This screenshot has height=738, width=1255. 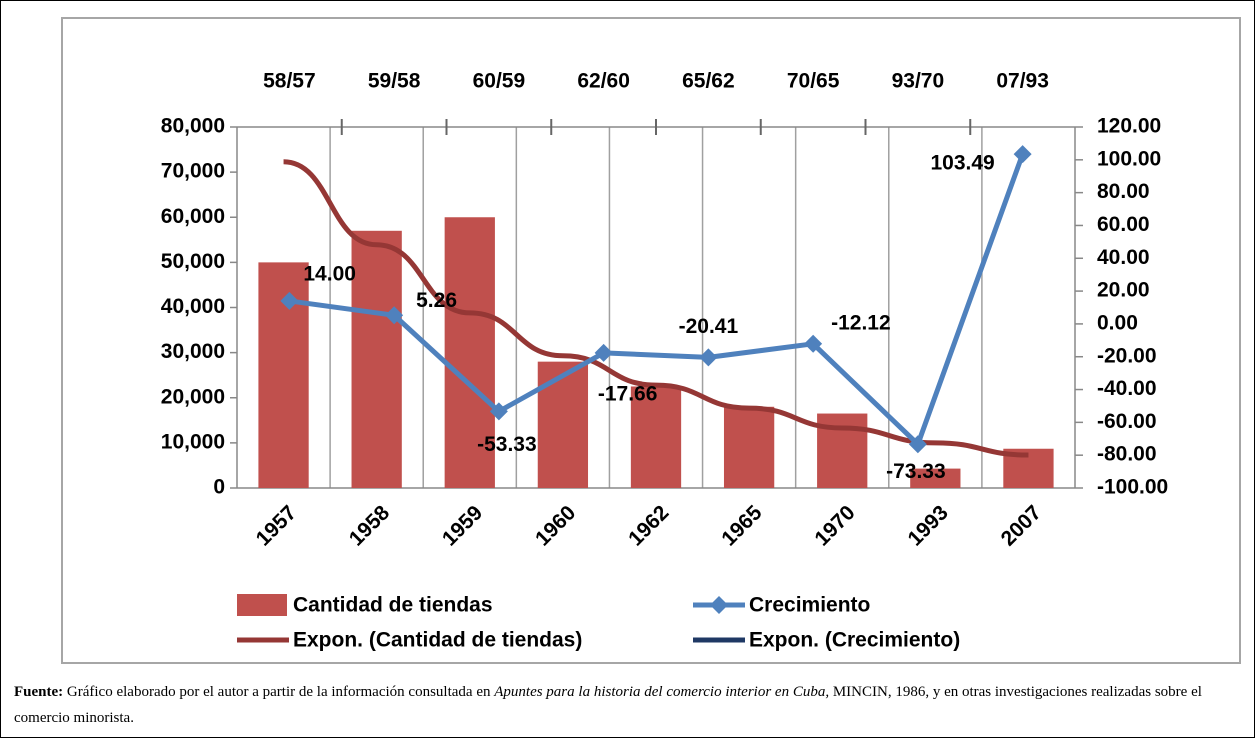 What do you see at coordinates (854, 640) in the screenshot?
I see `legend-label: Expon. (Crecimiento)` at bounding box center [854, 640].